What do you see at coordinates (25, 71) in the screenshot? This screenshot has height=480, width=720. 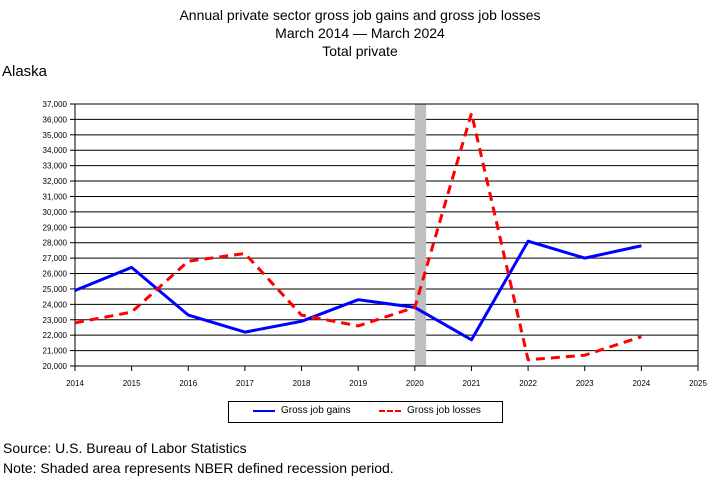 I see `region-label: Alaska` at bounding box center [25, 71].